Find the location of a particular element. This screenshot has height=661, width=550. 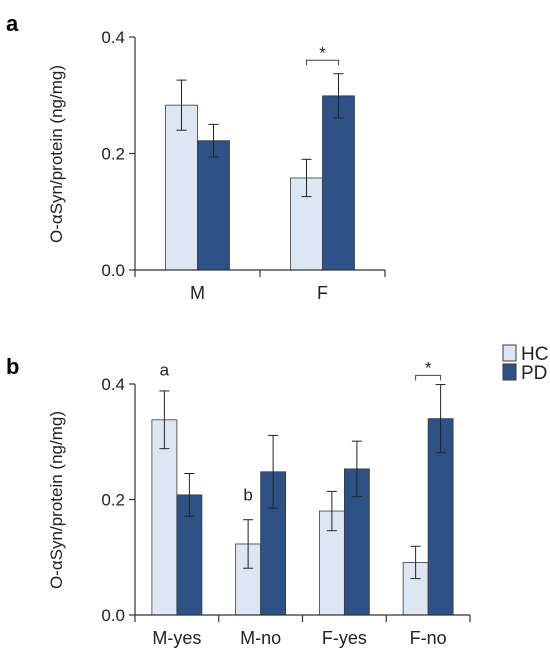

x-category-label-m-no: M-no is located at coordinates (260, 638).